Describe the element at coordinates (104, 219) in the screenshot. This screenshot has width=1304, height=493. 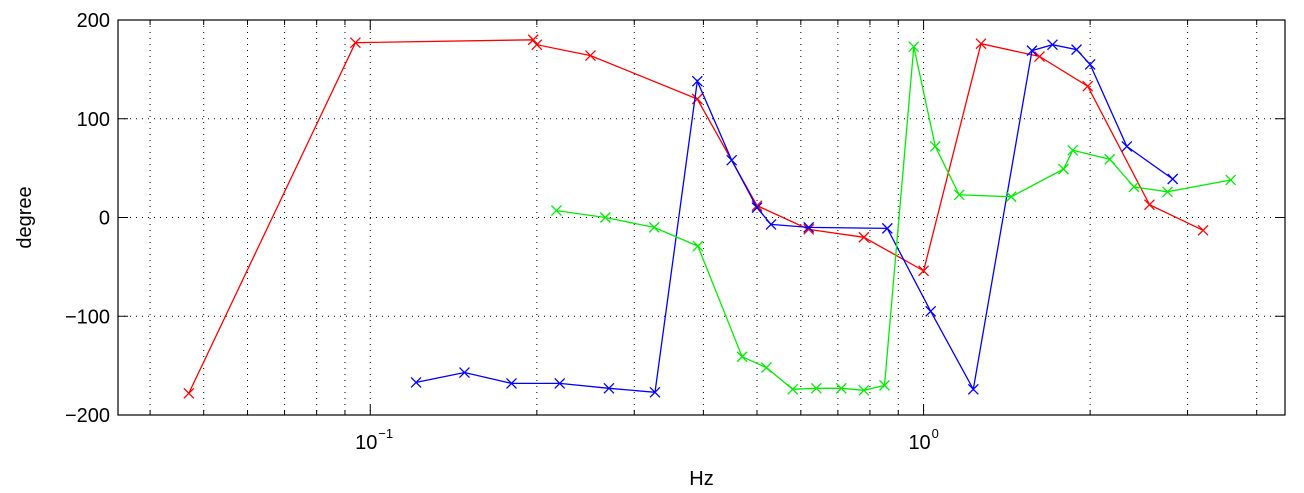
I see `y-tick-label: 0` at that location.